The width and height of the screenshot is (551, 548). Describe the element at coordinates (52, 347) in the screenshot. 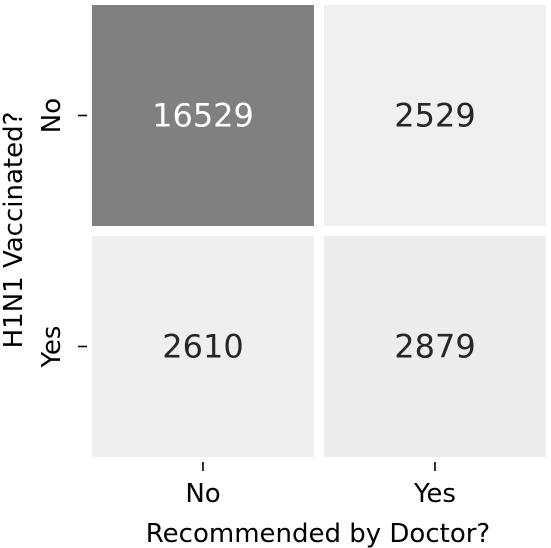

I see `y-tick-label: Yes` at that location.